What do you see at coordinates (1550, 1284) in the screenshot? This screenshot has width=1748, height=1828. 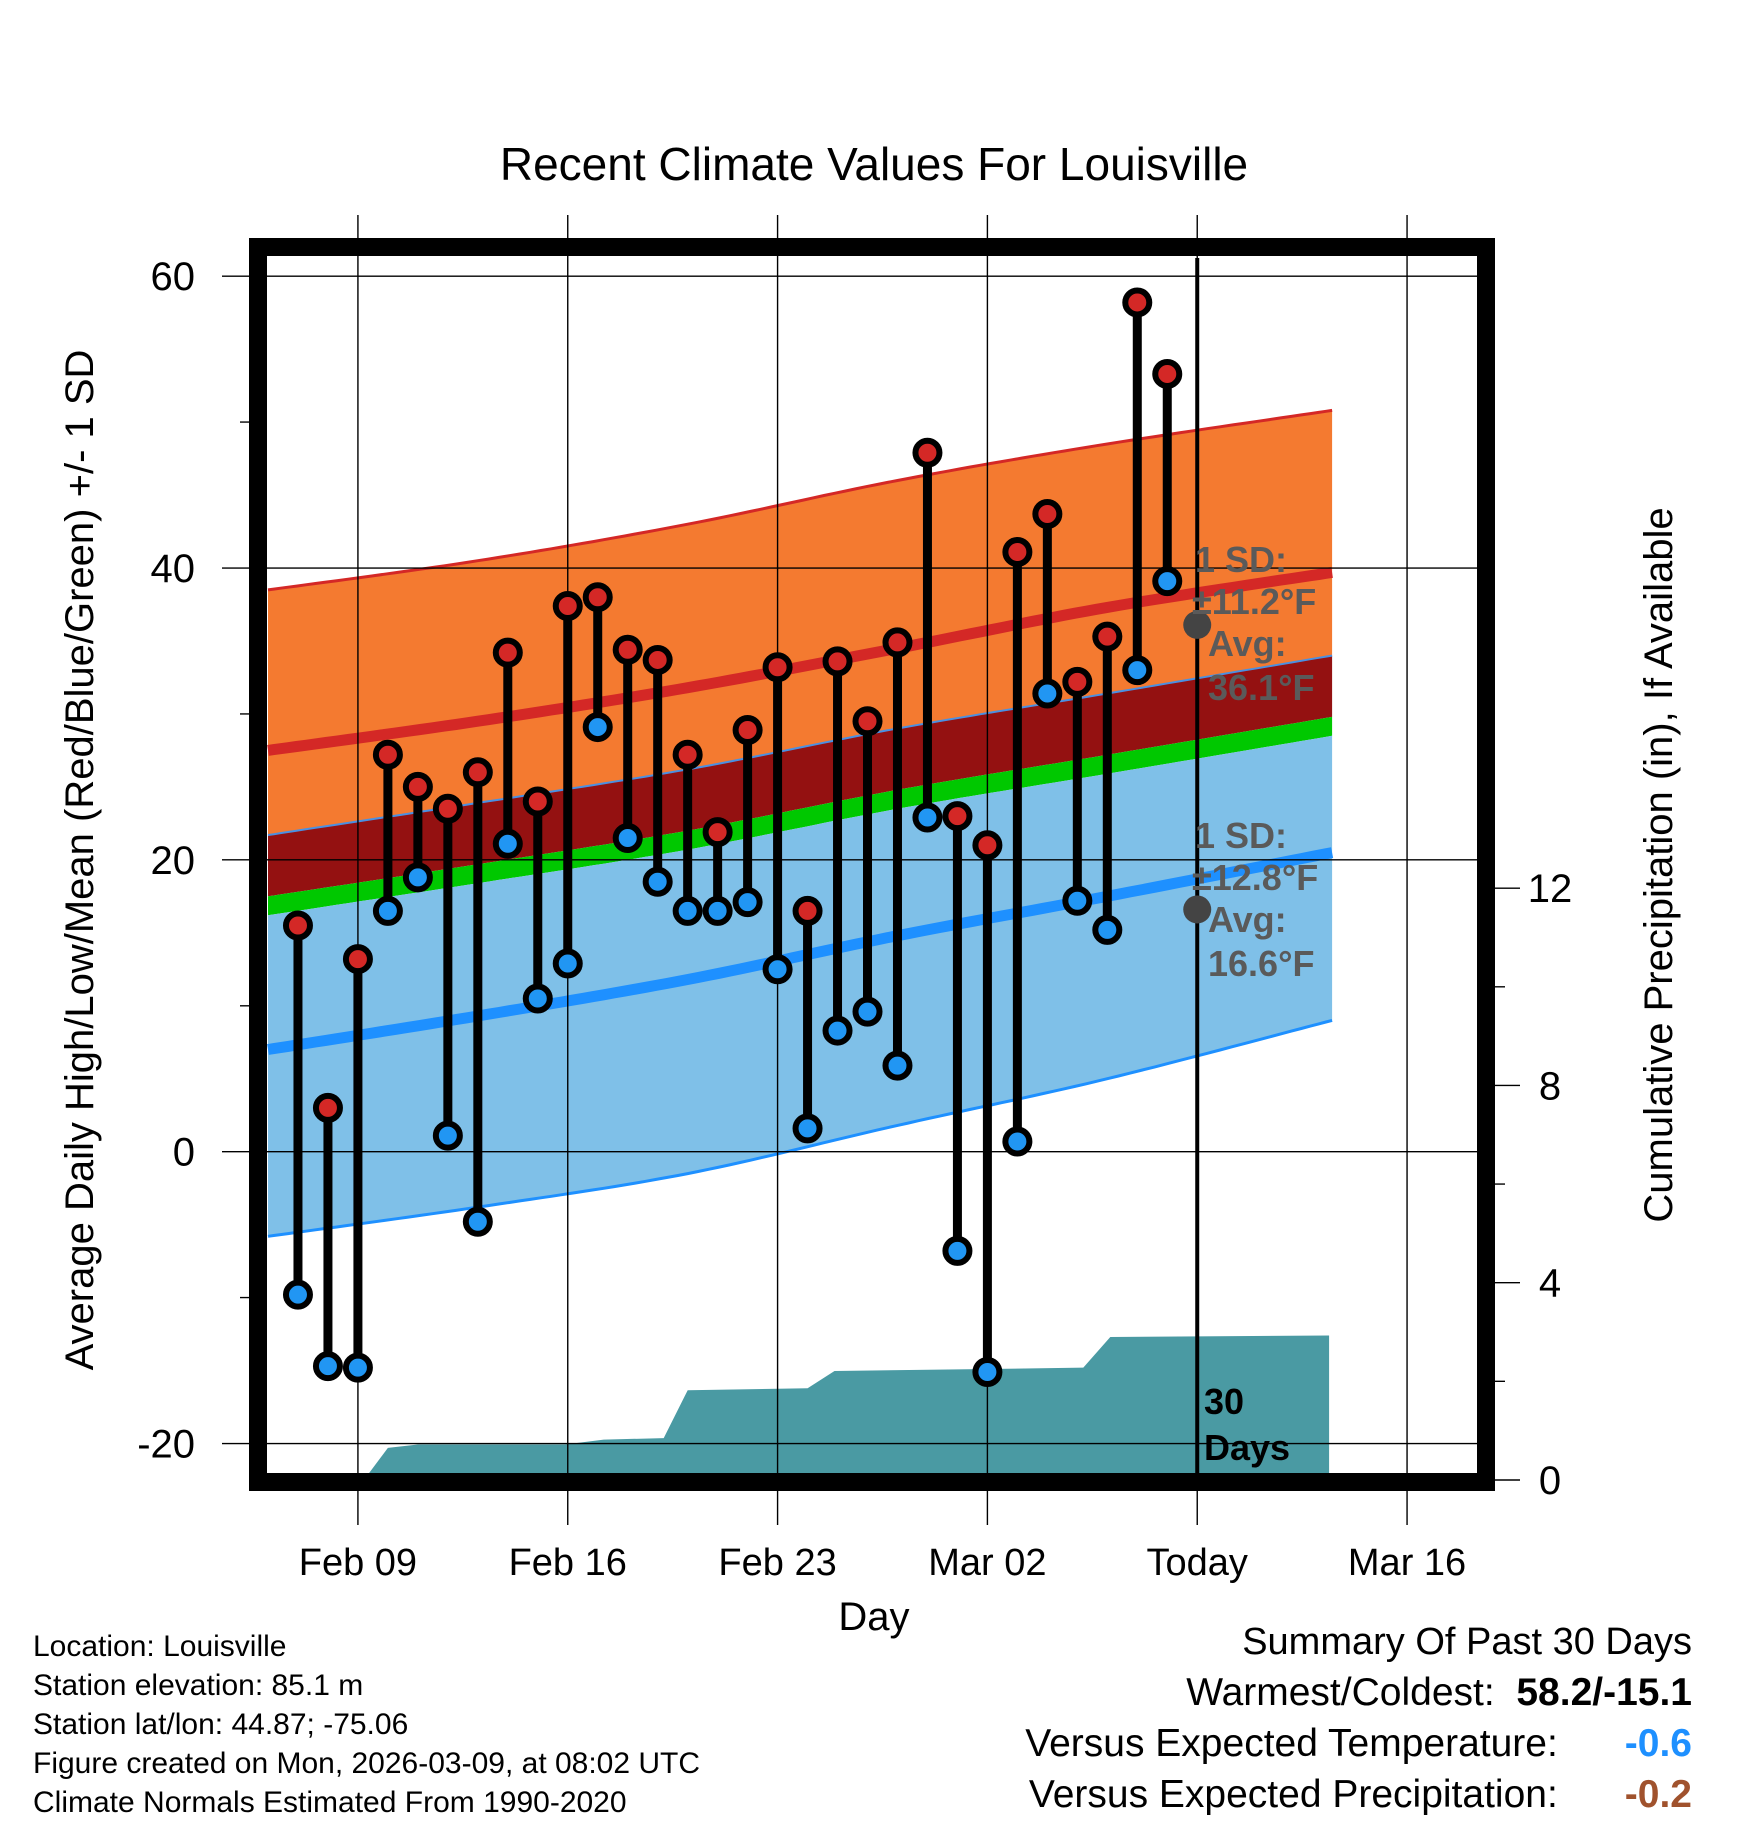 I see `y2-tick-label: 4` at bounding box center [1550, 1284].